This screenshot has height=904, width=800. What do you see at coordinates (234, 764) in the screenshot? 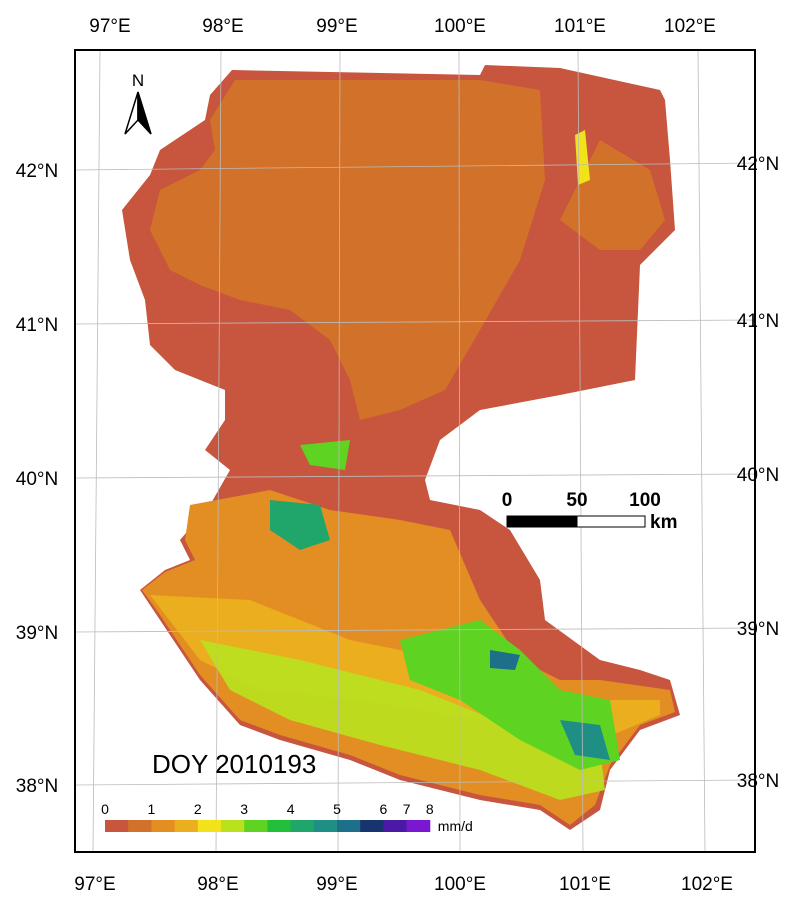
I see `date-label: DOY 2010193` at bounding box center [234, 764].